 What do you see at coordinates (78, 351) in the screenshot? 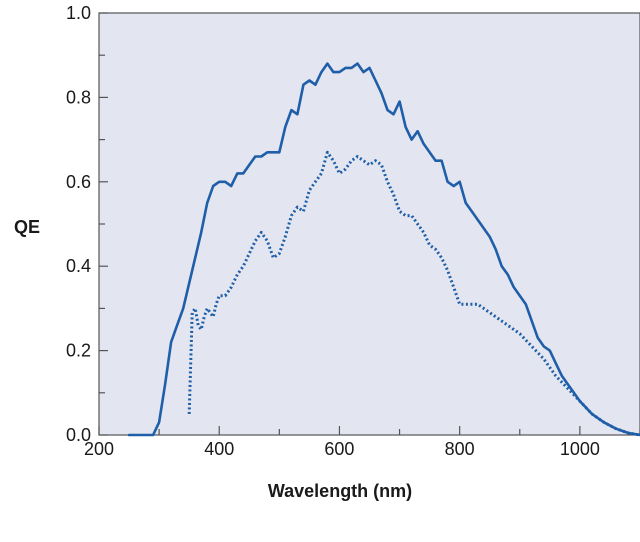
I see `y-tick-label: 0.2` at bounding box center [78, 351].